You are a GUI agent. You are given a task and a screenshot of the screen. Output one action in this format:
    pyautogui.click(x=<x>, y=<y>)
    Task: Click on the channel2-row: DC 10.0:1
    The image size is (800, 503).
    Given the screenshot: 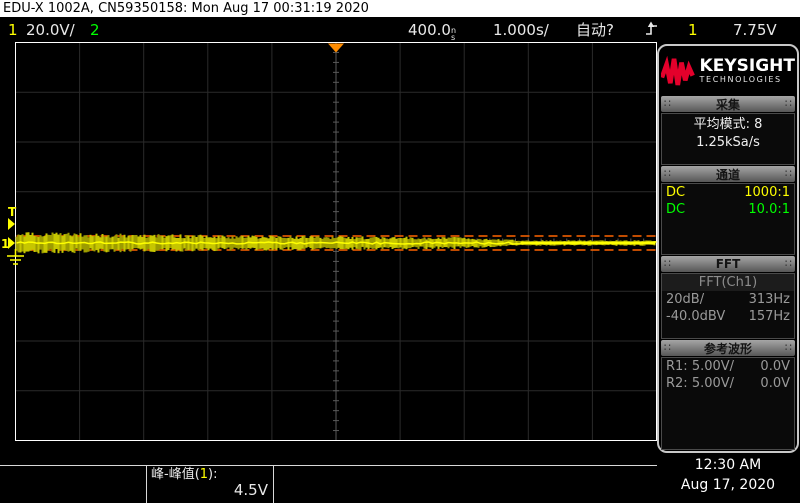 What is the action you would take?
    pyautogui.click(x=728, y=209)
    